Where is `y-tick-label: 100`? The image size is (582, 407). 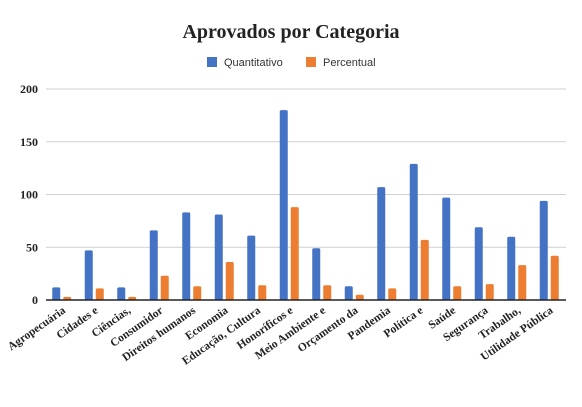
y-tick-label: 100 is located at coordinates (29, 195).